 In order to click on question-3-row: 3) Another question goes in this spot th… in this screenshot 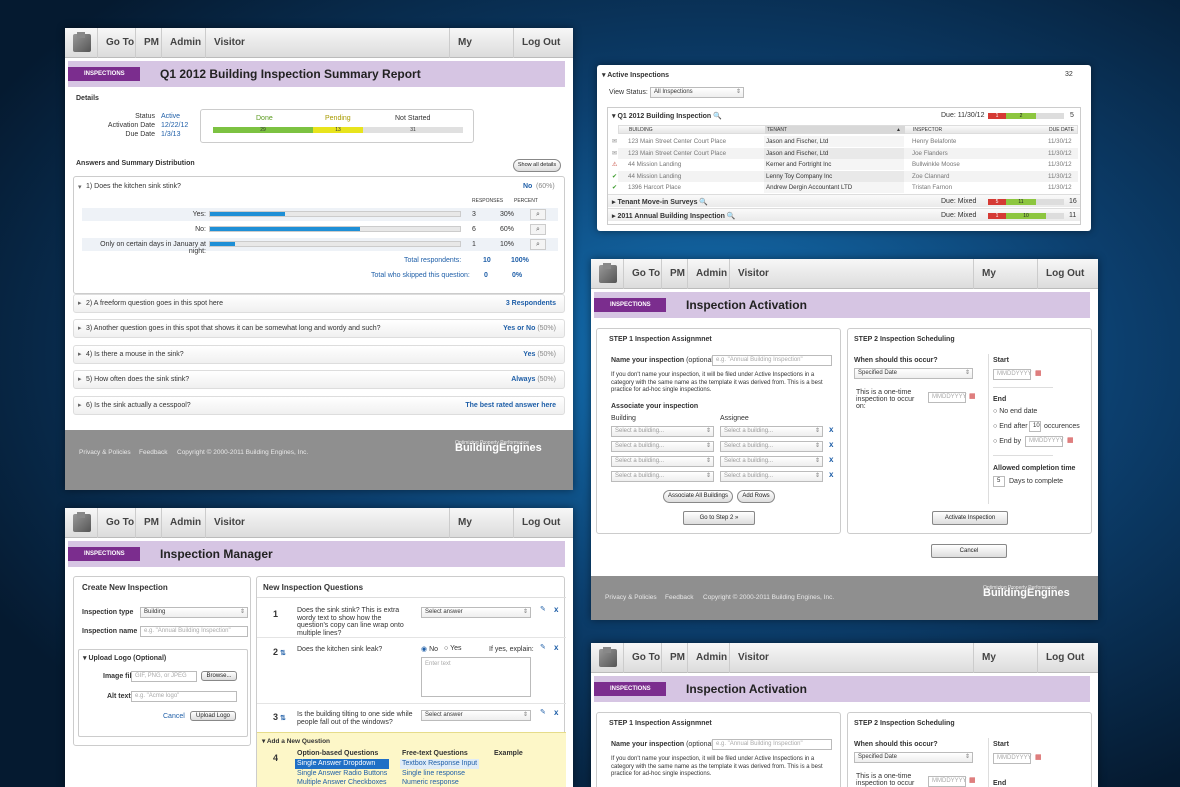, I will do `click(319, 328)`.